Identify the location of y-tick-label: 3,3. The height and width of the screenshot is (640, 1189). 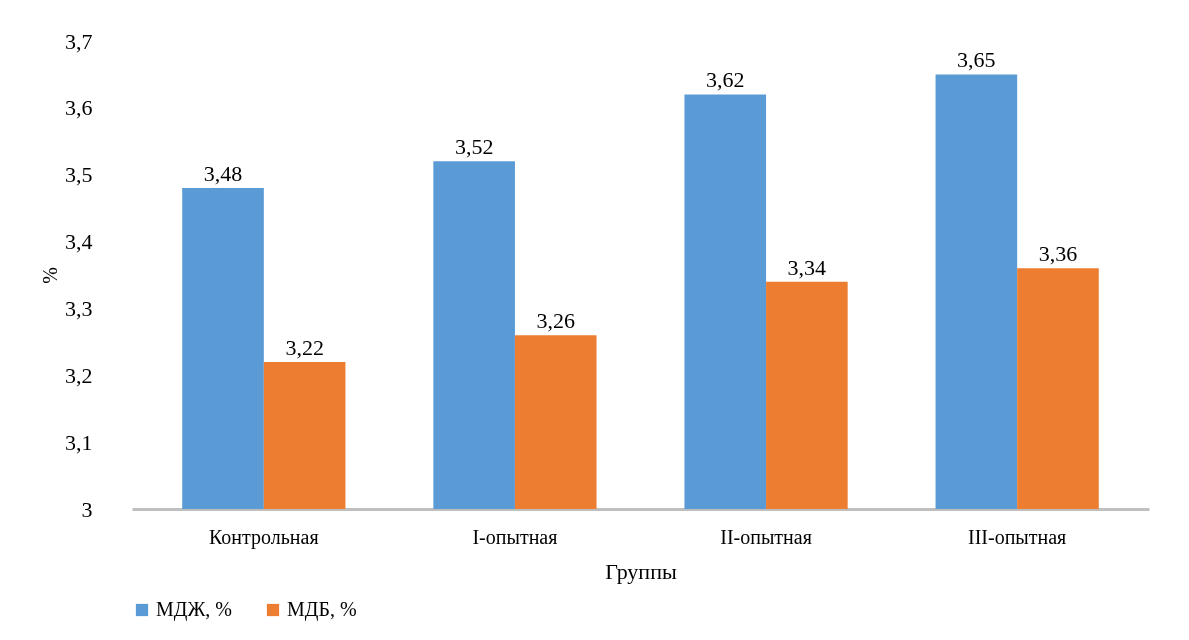
(79, 308).